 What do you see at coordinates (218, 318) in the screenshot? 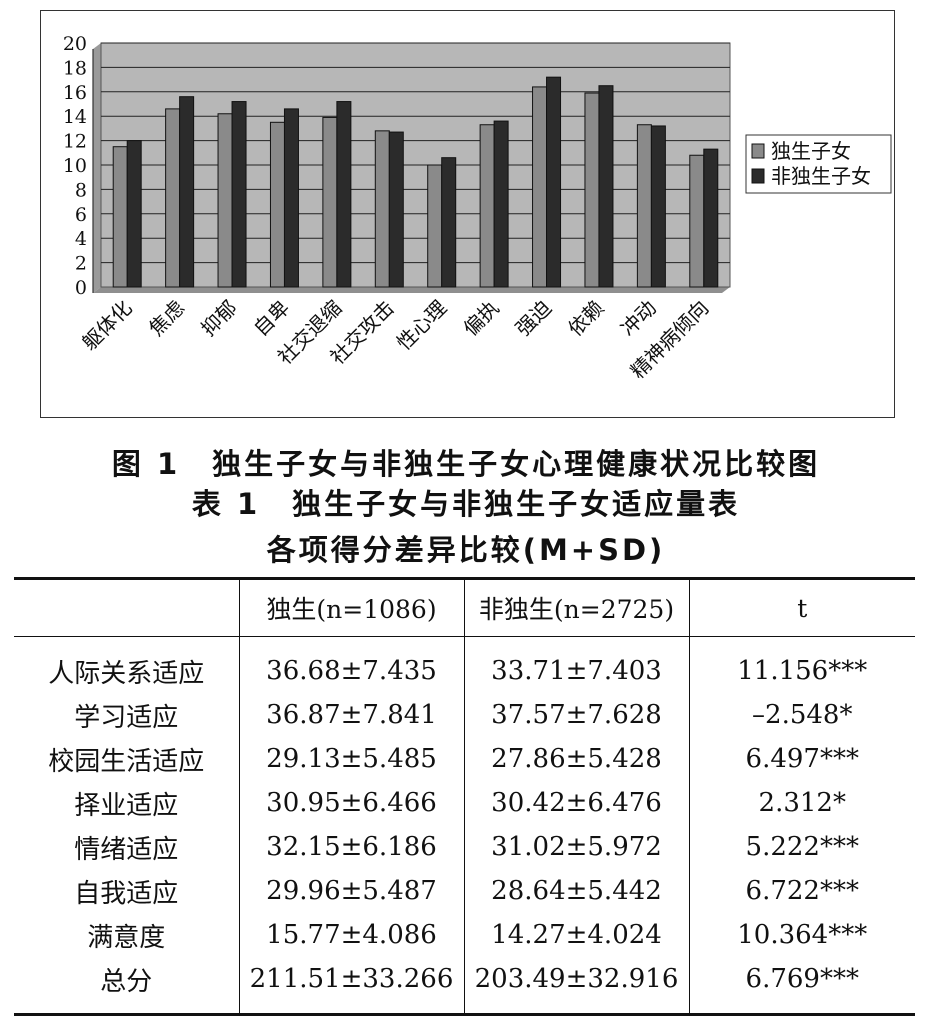
I see `x-category-label: 抑郁` at bounding box center [218, 318].